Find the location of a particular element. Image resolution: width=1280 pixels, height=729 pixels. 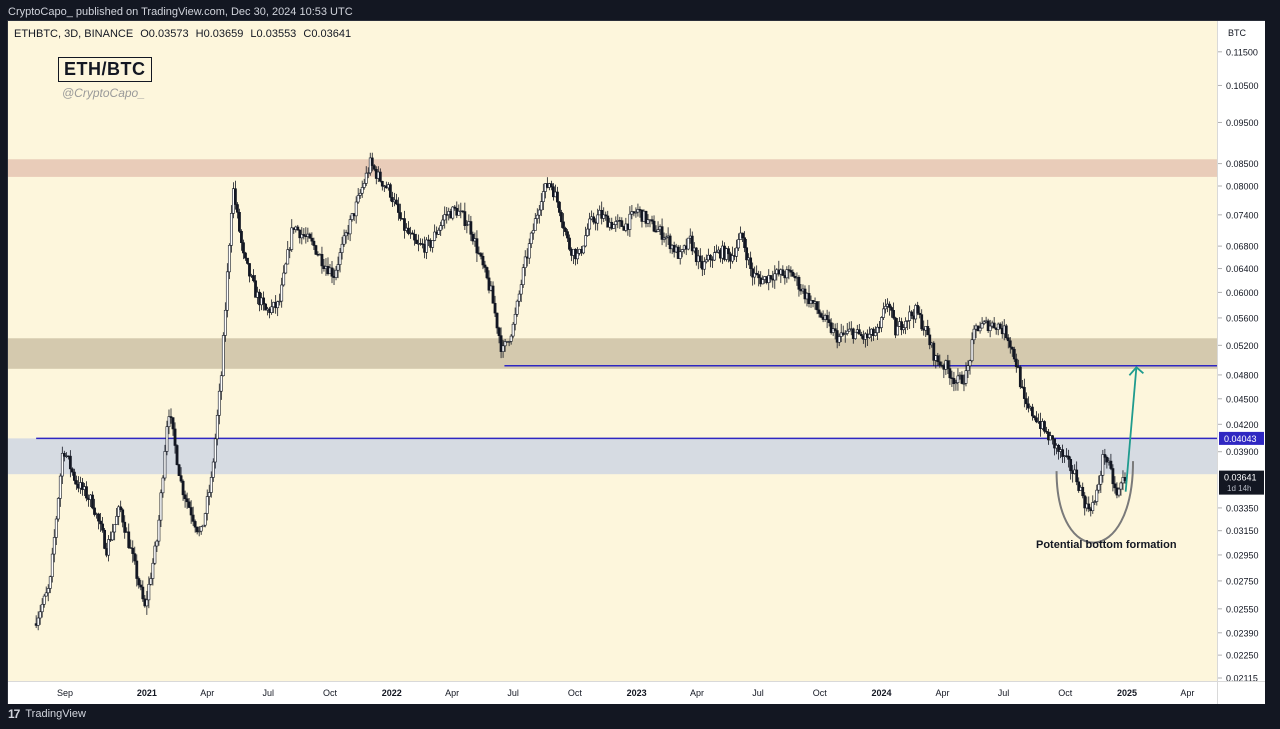

symbol-name: ETHBTC, 3D, BINANCE is located at coordinates (74, 34).